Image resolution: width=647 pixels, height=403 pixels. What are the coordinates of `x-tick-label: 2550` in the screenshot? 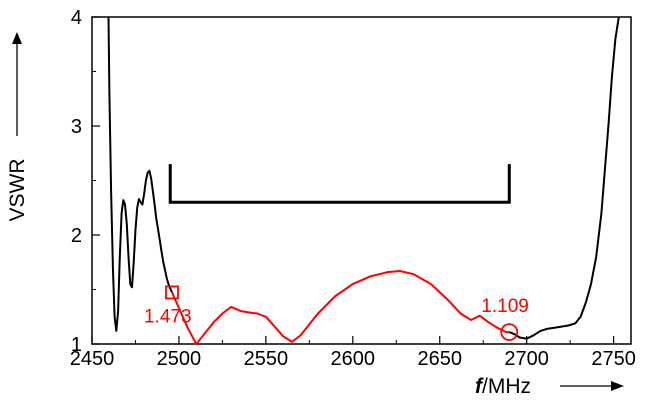 It's located at (266, 359).